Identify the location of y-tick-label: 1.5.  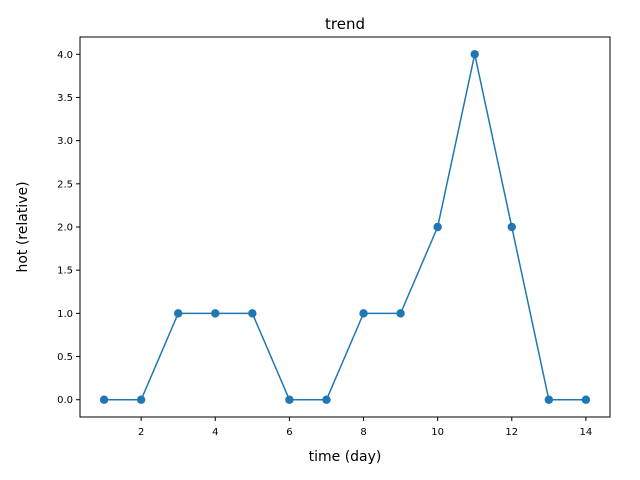
(65, 271).